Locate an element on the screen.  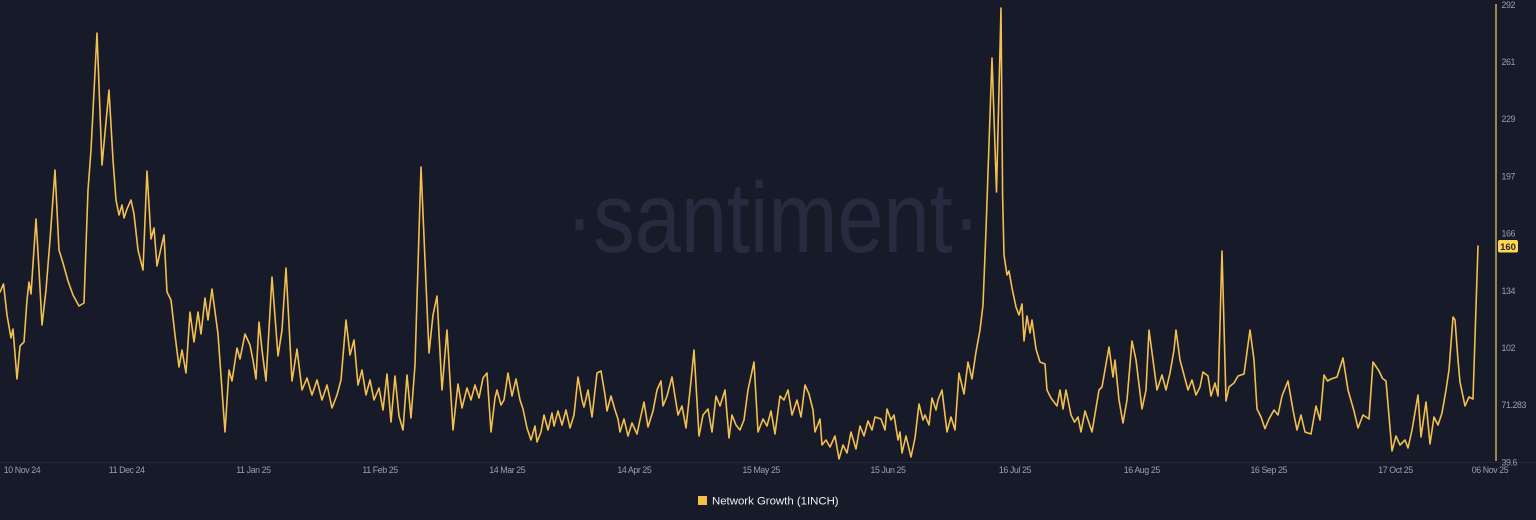
svg-text: 39.6 is located at coordinates (1510, 463).